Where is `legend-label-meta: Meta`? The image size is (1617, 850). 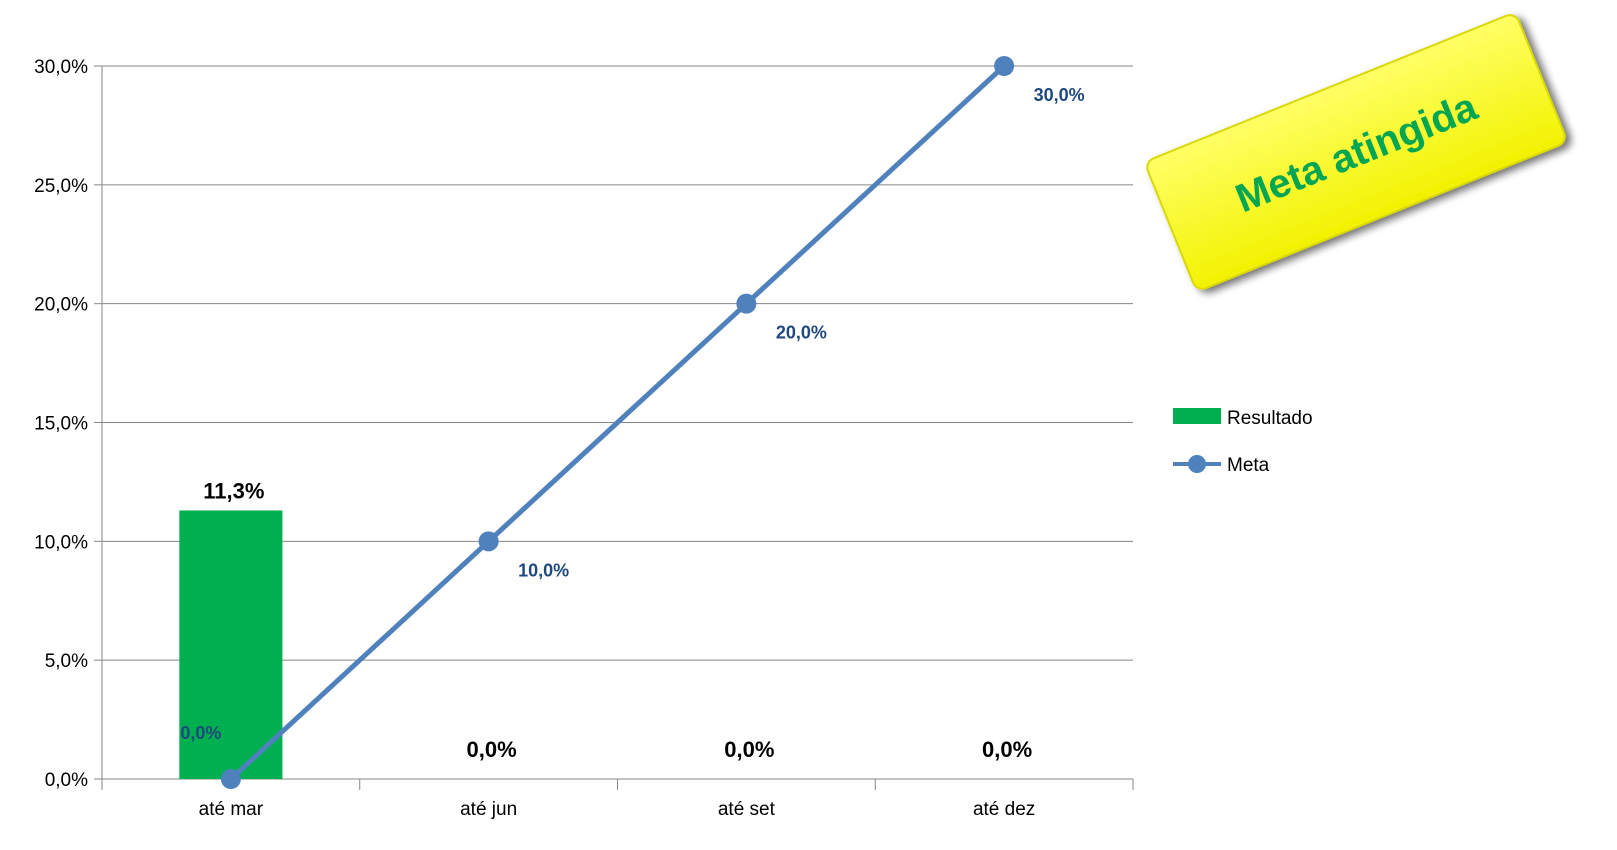 legend-label-meta: Meta is located at coordinates (1248, 465).